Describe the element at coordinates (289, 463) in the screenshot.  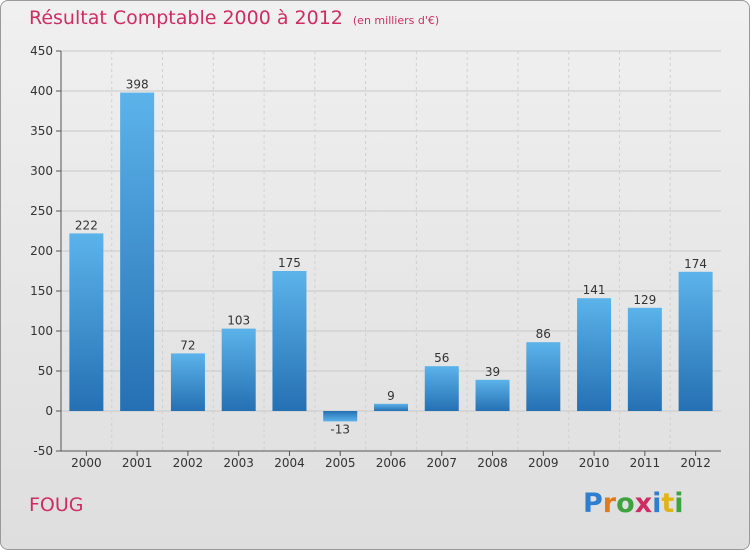
I see `x-tick-label: 2004` at that location.